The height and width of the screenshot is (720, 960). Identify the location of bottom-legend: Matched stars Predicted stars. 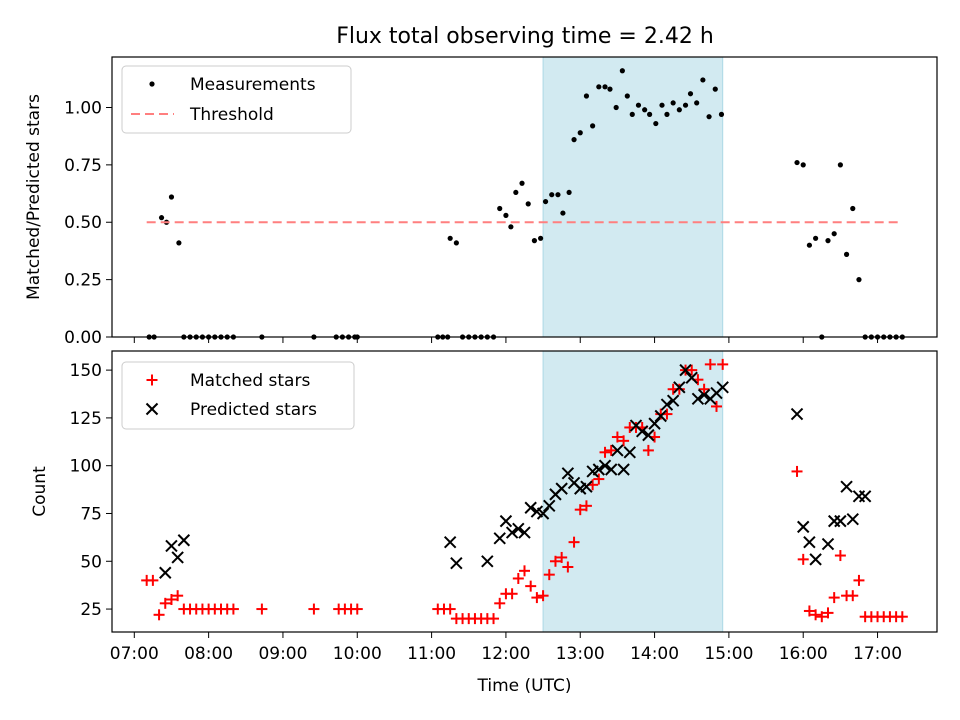
(238, 395).